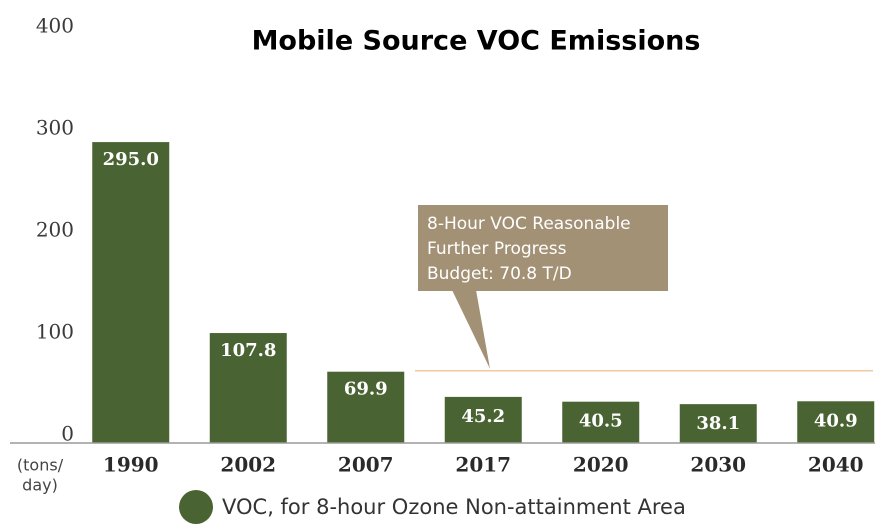 This screenshot has width=875, height=525. I want to click on y-tick-label: 100, so click(55, 332).